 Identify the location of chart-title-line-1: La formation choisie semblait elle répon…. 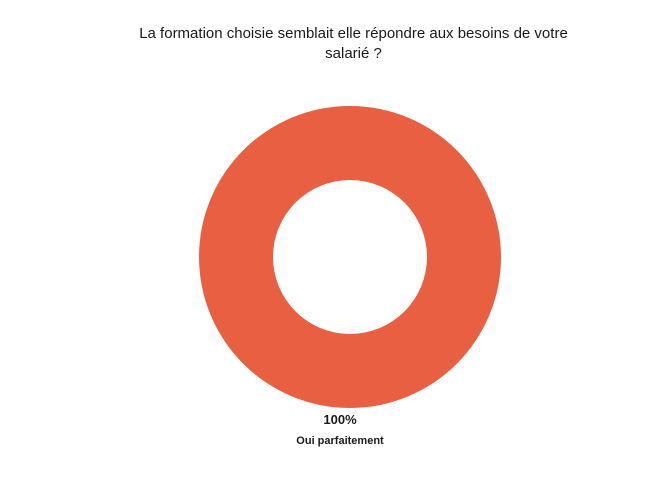
(353, 33).